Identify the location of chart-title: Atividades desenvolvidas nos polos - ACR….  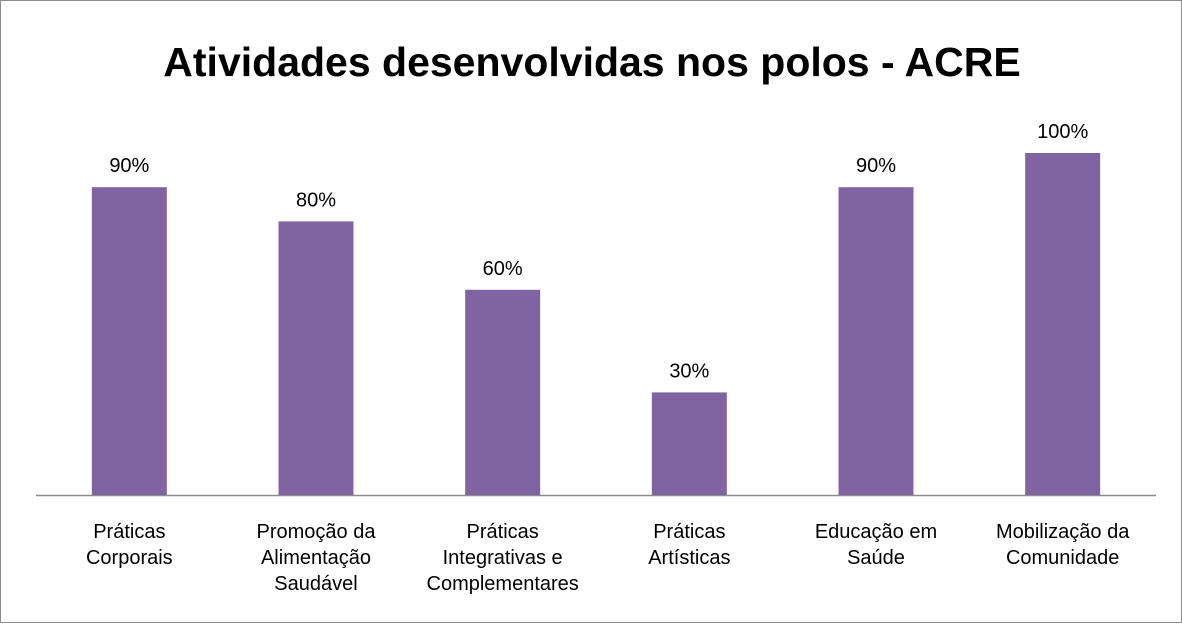
(592, 62).